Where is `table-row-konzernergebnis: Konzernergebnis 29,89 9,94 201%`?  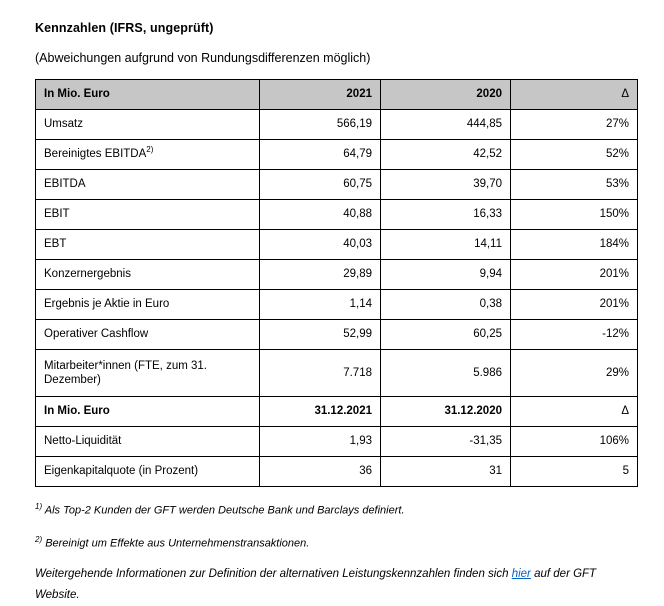 table-row-konzernergebnis: Konzernergebnis 29,89 9,94 201% is located at coordinates (336, 274).